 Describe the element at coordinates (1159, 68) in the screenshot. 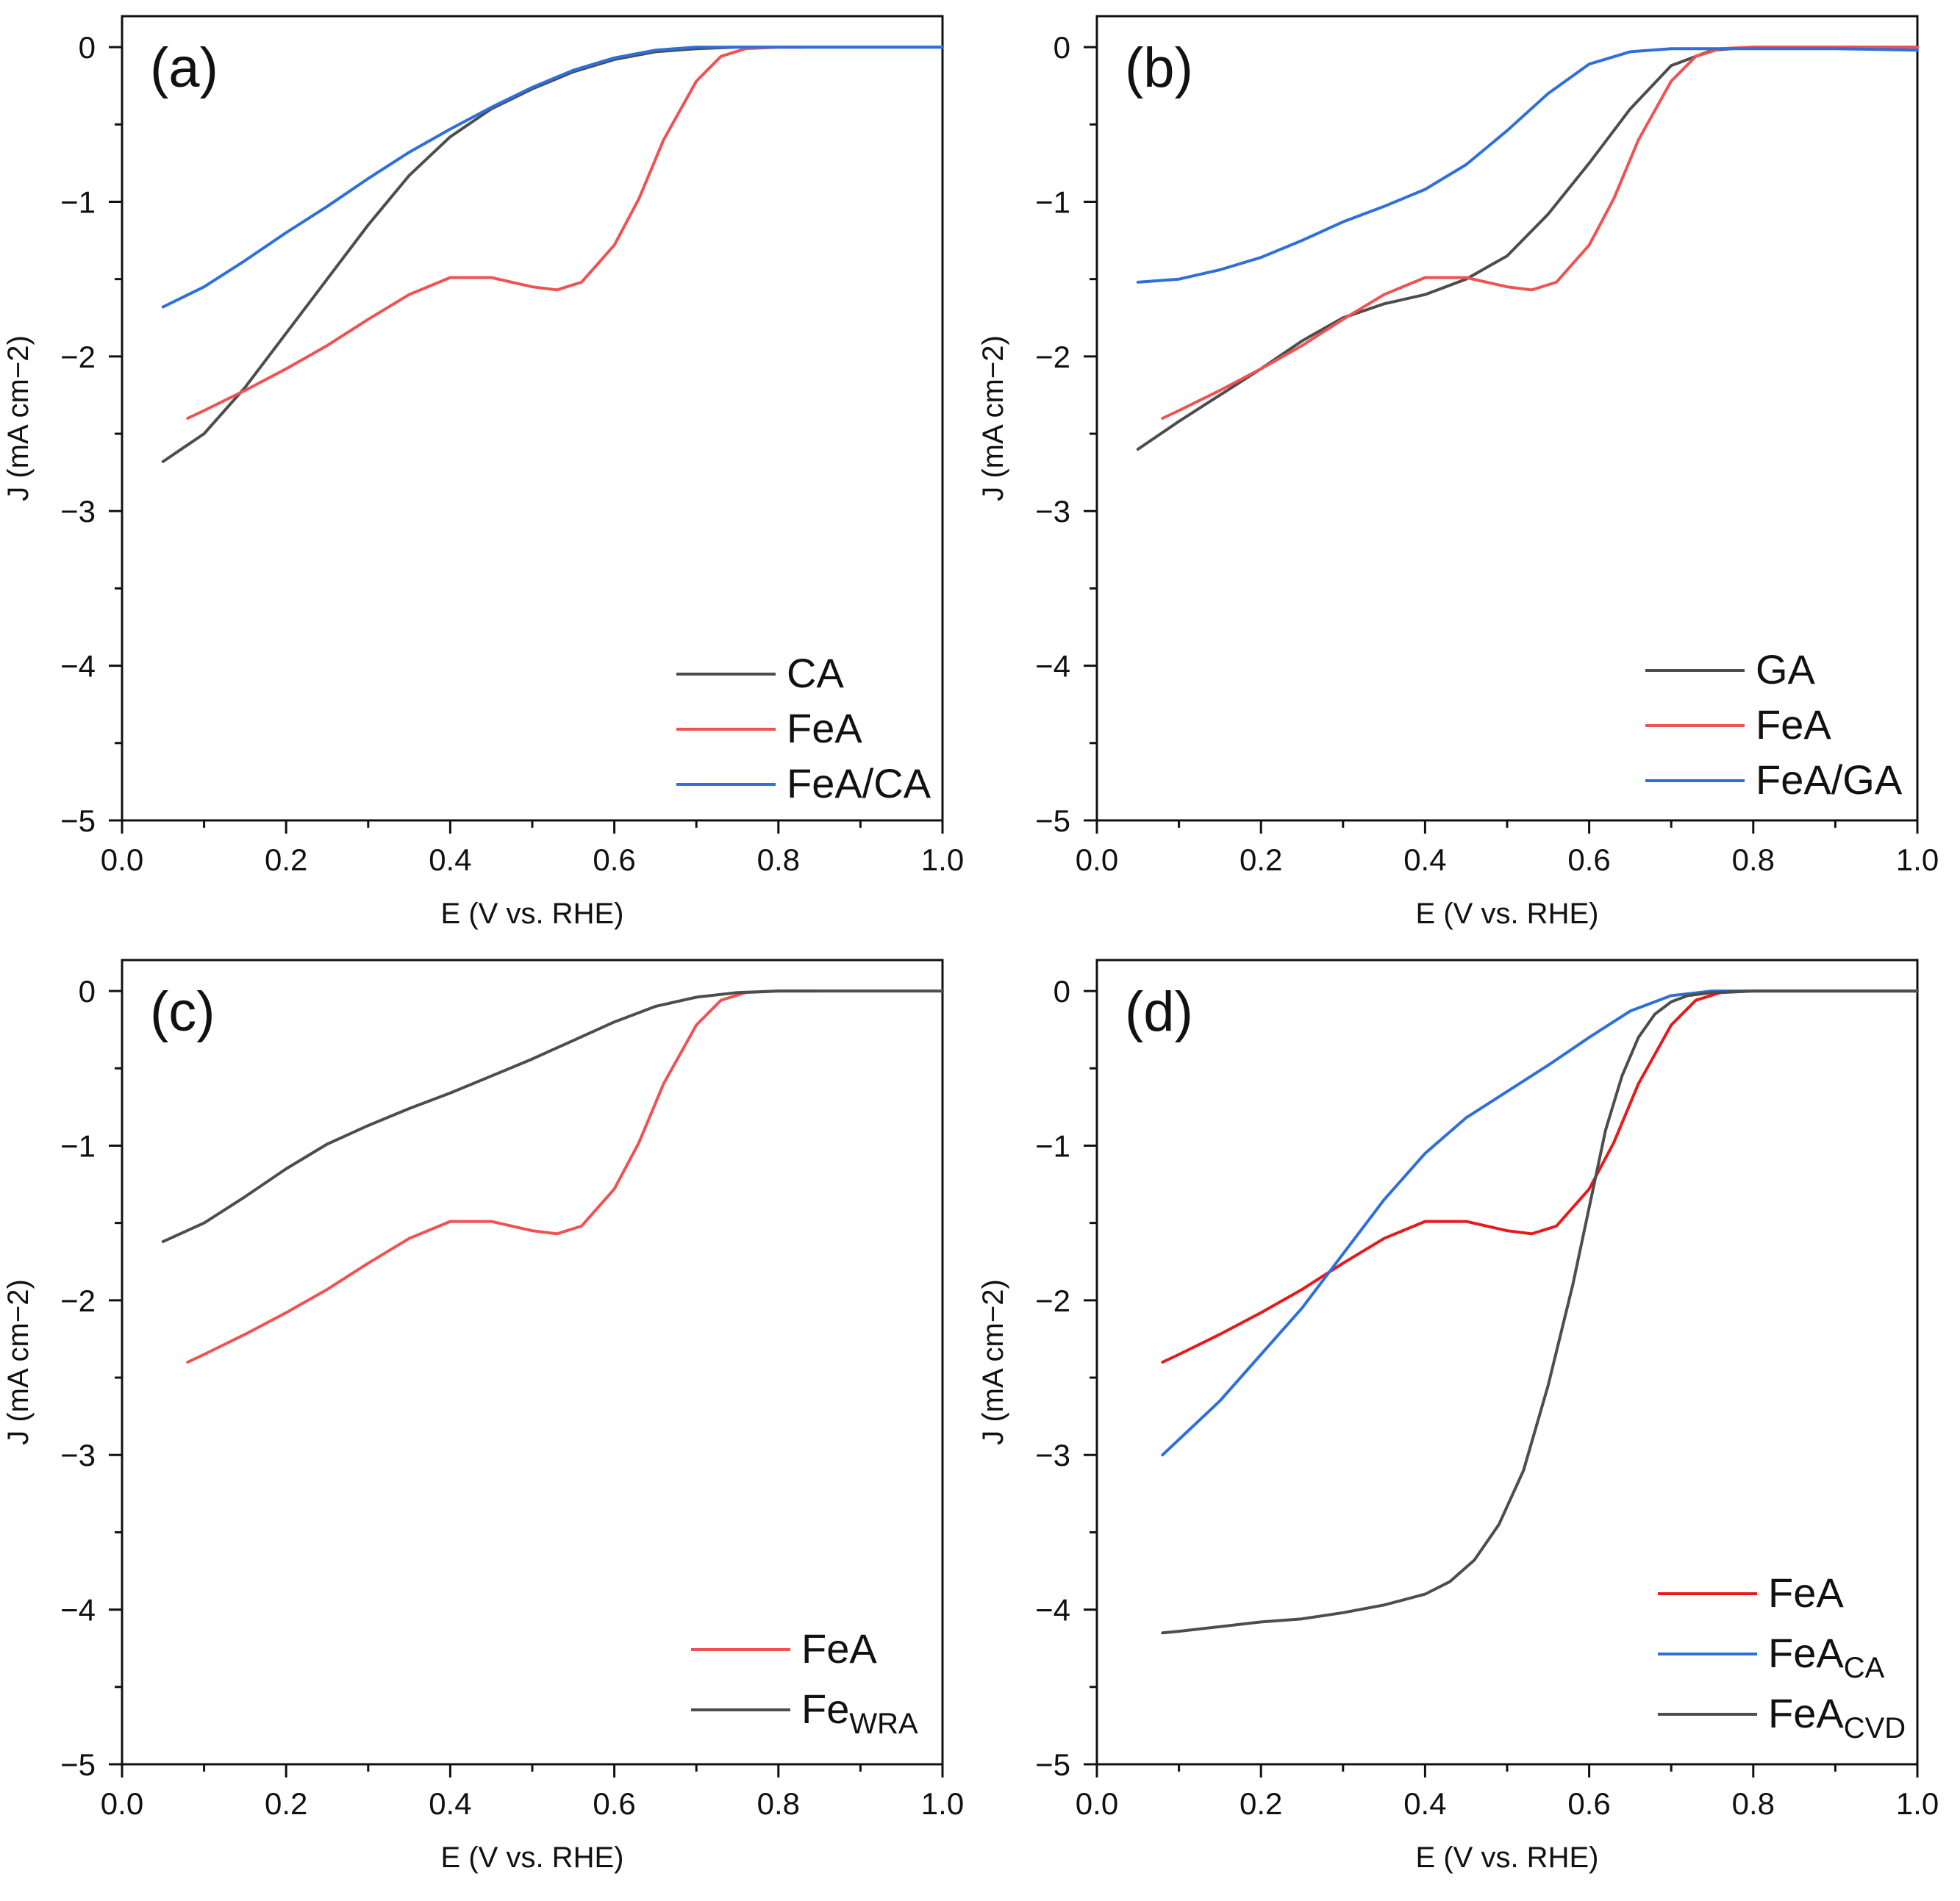

I see `panel-label: (b)` at that location.